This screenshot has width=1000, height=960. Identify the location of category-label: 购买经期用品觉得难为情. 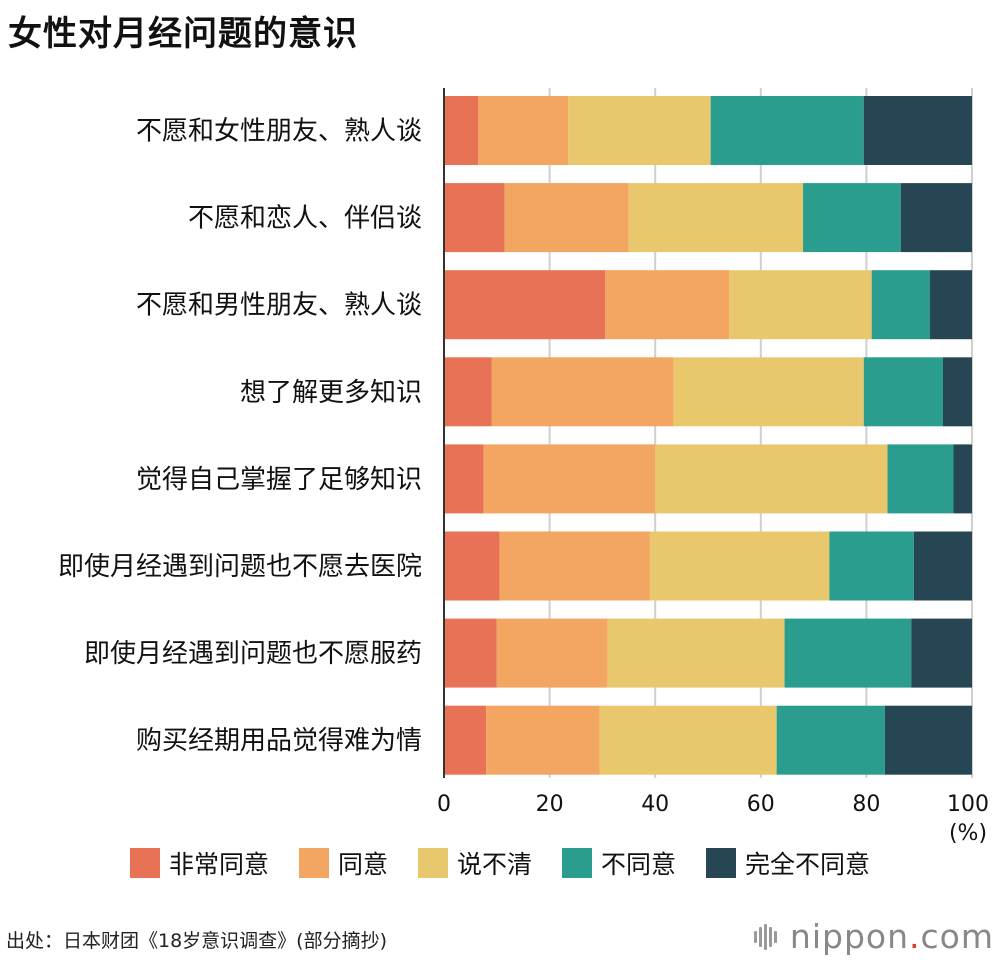
(279, 741).